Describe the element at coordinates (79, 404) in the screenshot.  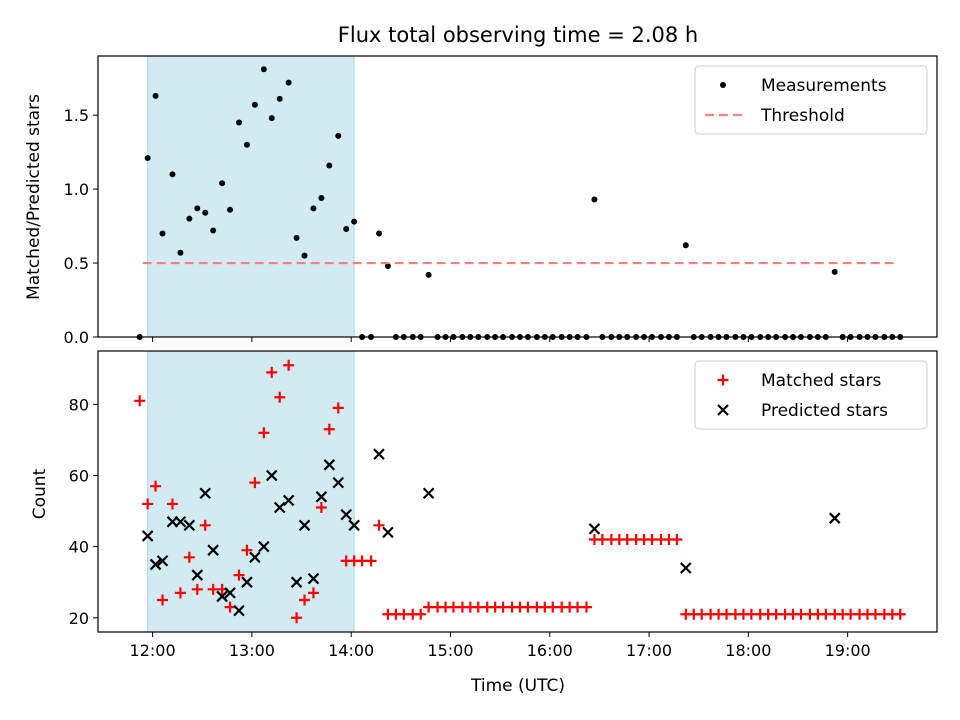
I see `y-tick-label: 80` at that location.